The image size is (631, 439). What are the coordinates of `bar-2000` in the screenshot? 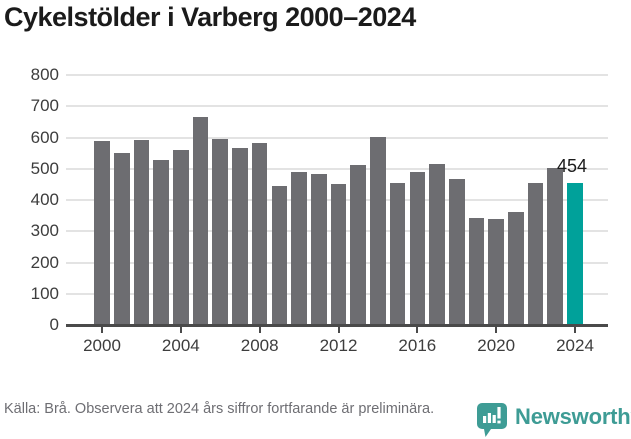 It's located at (102, 233).